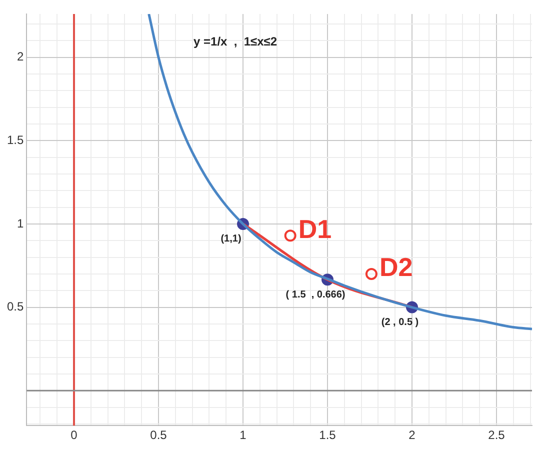 Image resolution: width=546 pixels, height=450 pixels. I want to click on x-tick-label: 2, so click(412, 435).